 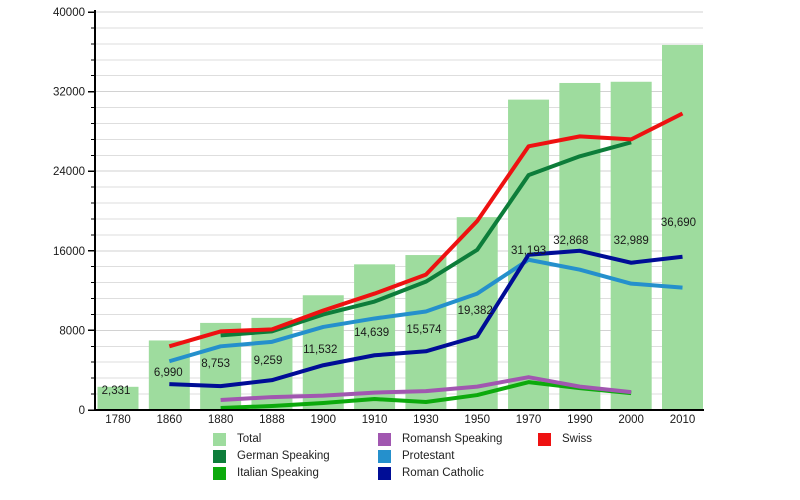 I want to click on legend-item-italian-speaking: Italian Speaking, so click(x=271, y=473).